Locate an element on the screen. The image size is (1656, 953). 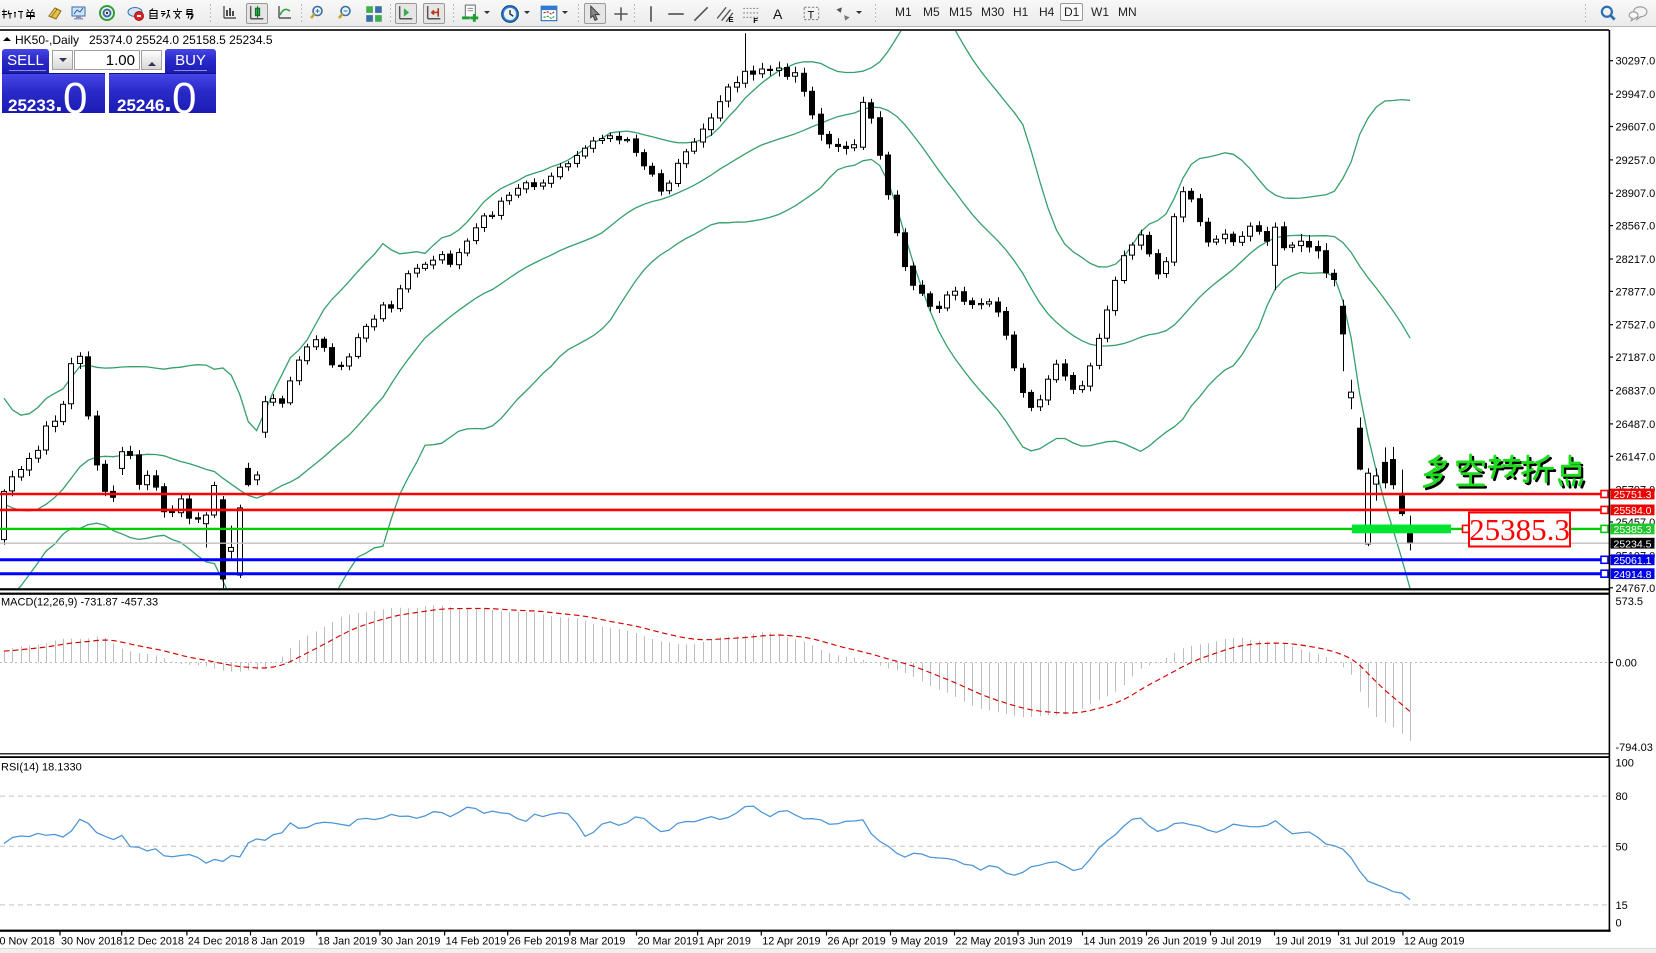
svg-text: 15 is located at coordinates (1622, 906).